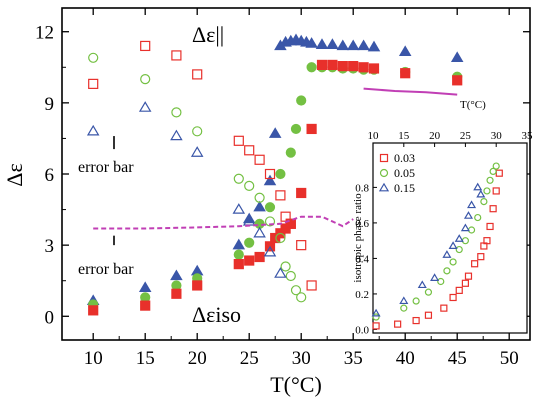 The image size is (540, 405). What do you see at coordinates (301, 358) in the screenshot?
I see `x-tick-label: 30` at bounding box center [301, 358].